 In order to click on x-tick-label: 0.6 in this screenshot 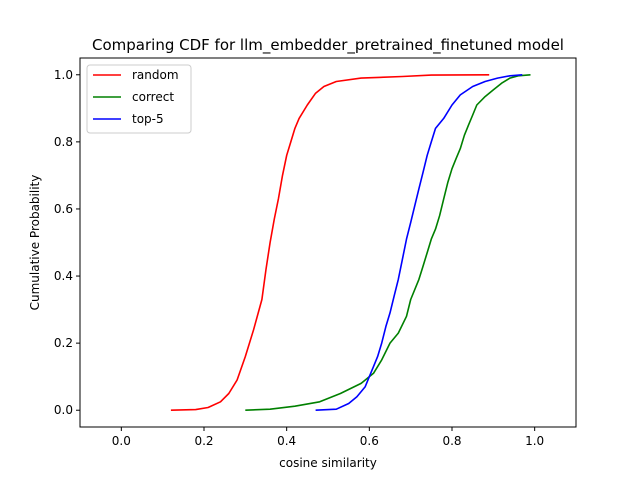, I will do `click(369, 441)`.